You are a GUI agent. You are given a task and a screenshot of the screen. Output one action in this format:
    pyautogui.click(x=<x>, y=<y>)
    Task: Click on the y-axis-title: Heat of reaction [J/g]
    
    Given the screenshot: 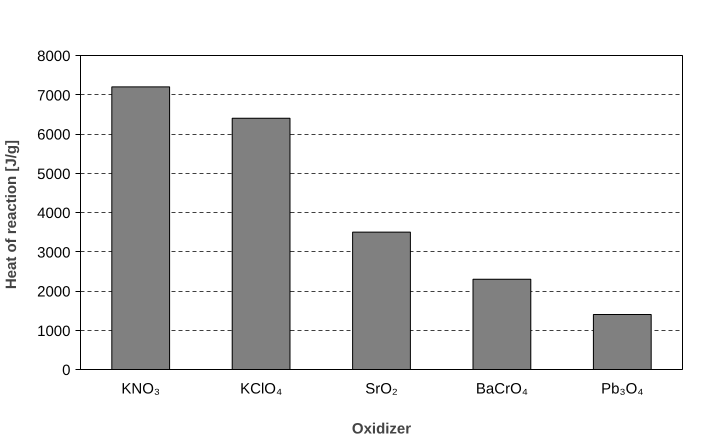 What is the action you would take?
    pyautogui.click(x=11, y=215)
    